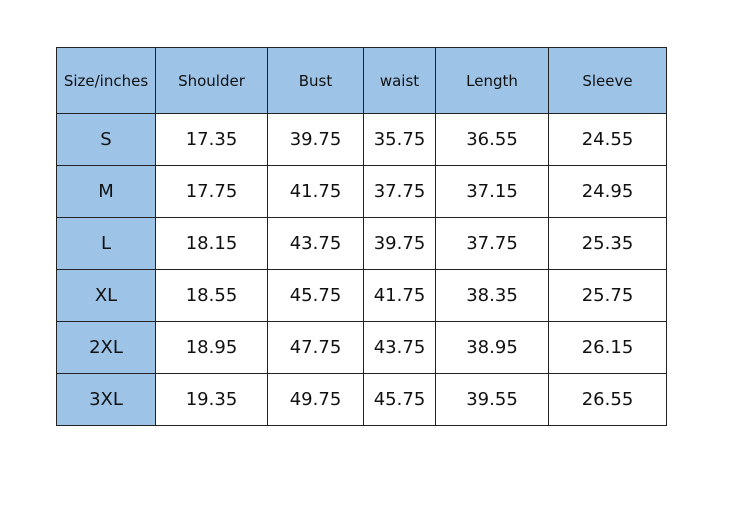 The width and height of the screenshot is (732, 520). I want to click on table-row: 3XL 19.35 49.75 45.75 39.55 26.55, so click(361, 399).